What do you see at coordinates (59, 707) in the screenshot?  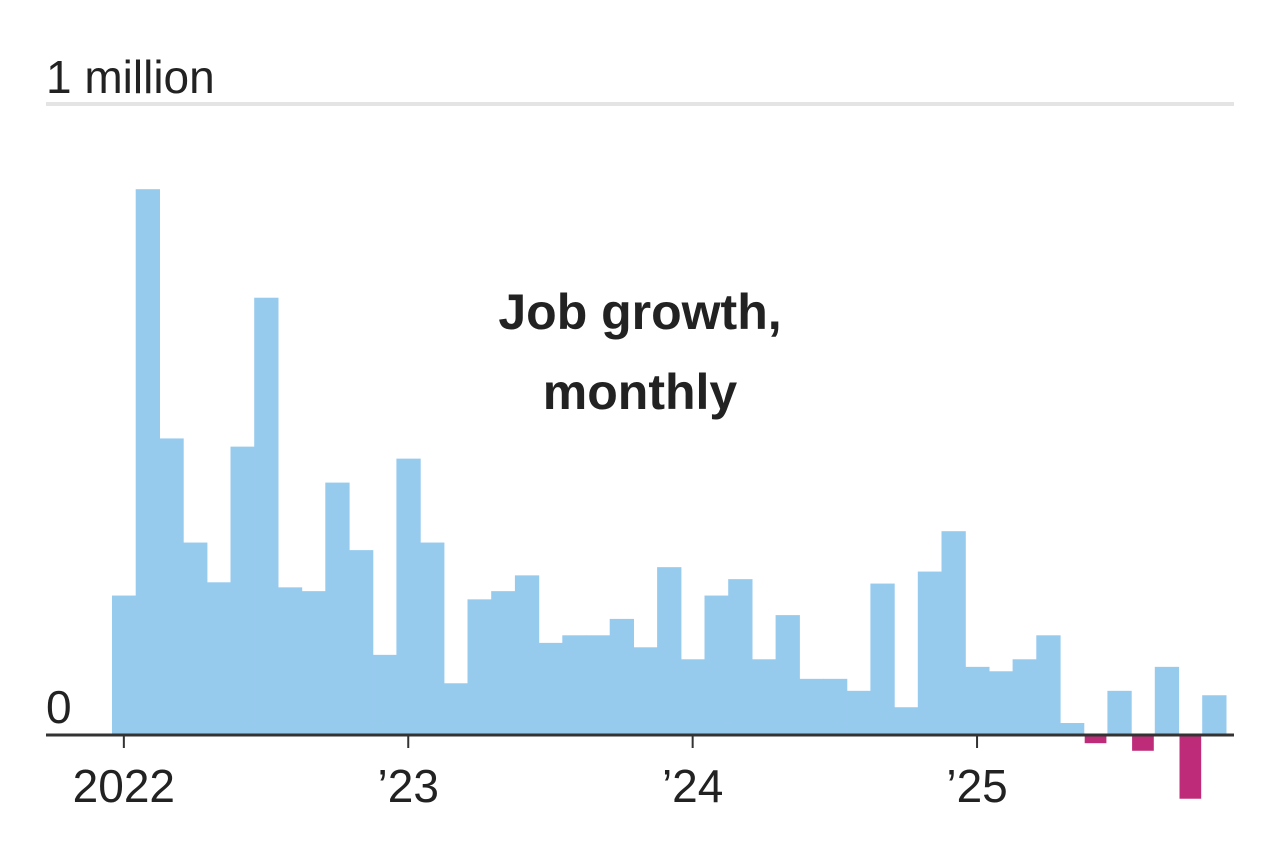 I see `y-tick-label-0: 0` at bounding box center [59, 707].